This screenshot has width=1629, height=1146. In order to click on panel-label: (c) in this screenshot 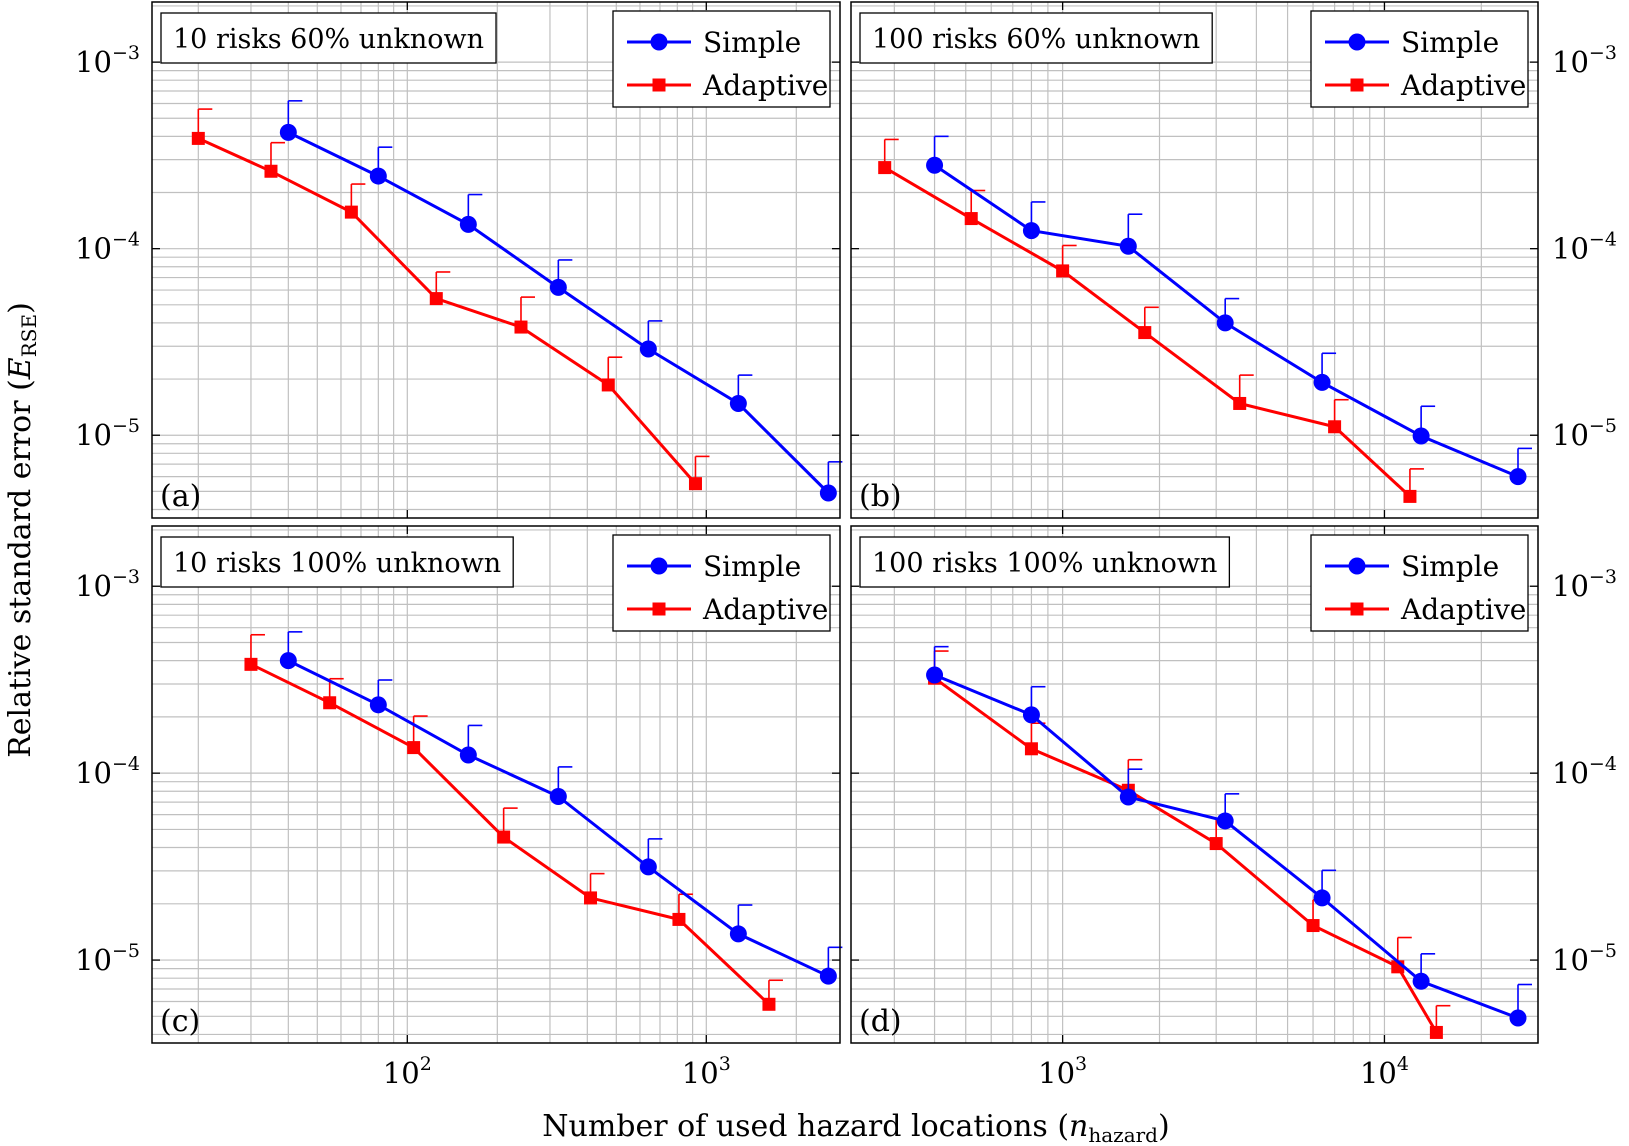, I will do `click(180, 1021)`.